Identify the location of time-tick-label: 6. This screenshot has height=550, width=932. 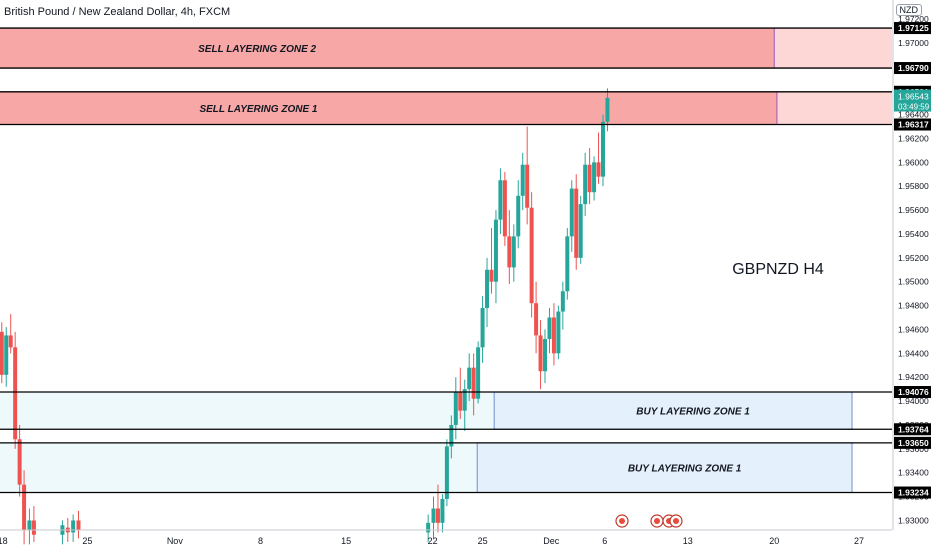
(604, 541).